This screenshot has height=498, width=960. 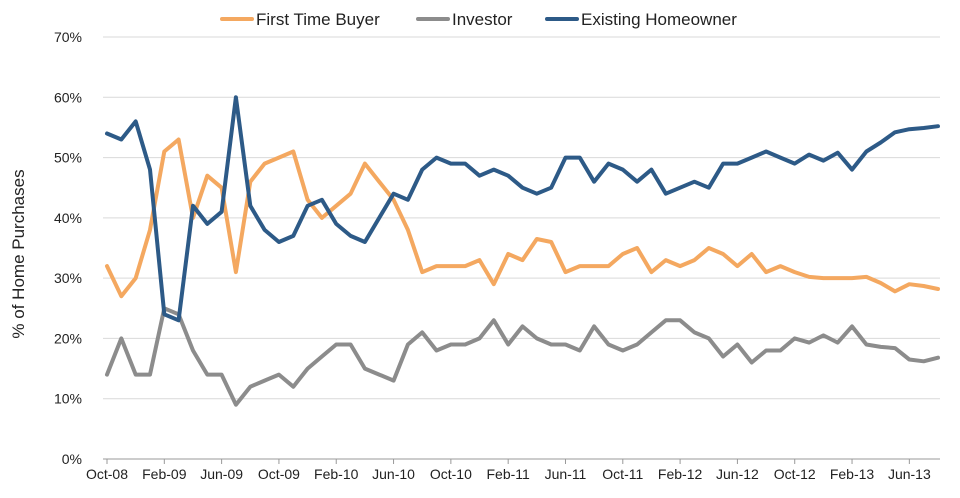 I want to click on y-tick-label: 20%, so click(x=68, y=338).